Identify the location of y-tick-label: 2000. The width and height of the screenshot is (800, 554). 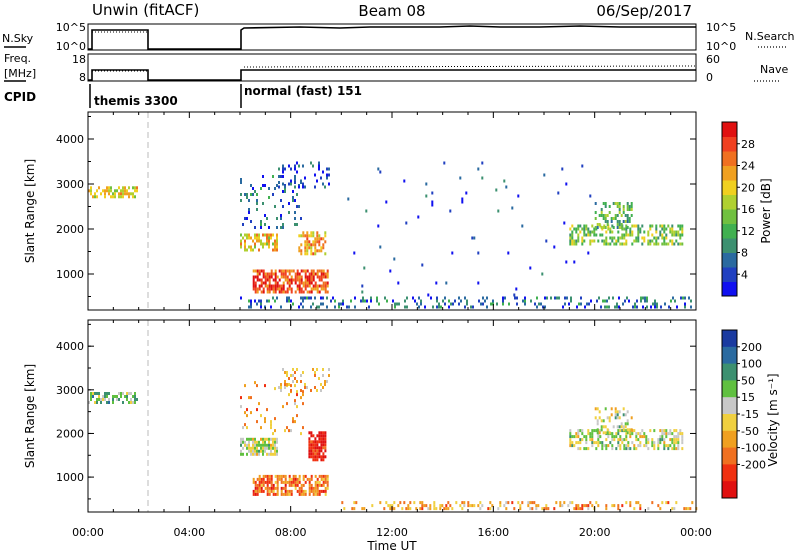
(70, 229).